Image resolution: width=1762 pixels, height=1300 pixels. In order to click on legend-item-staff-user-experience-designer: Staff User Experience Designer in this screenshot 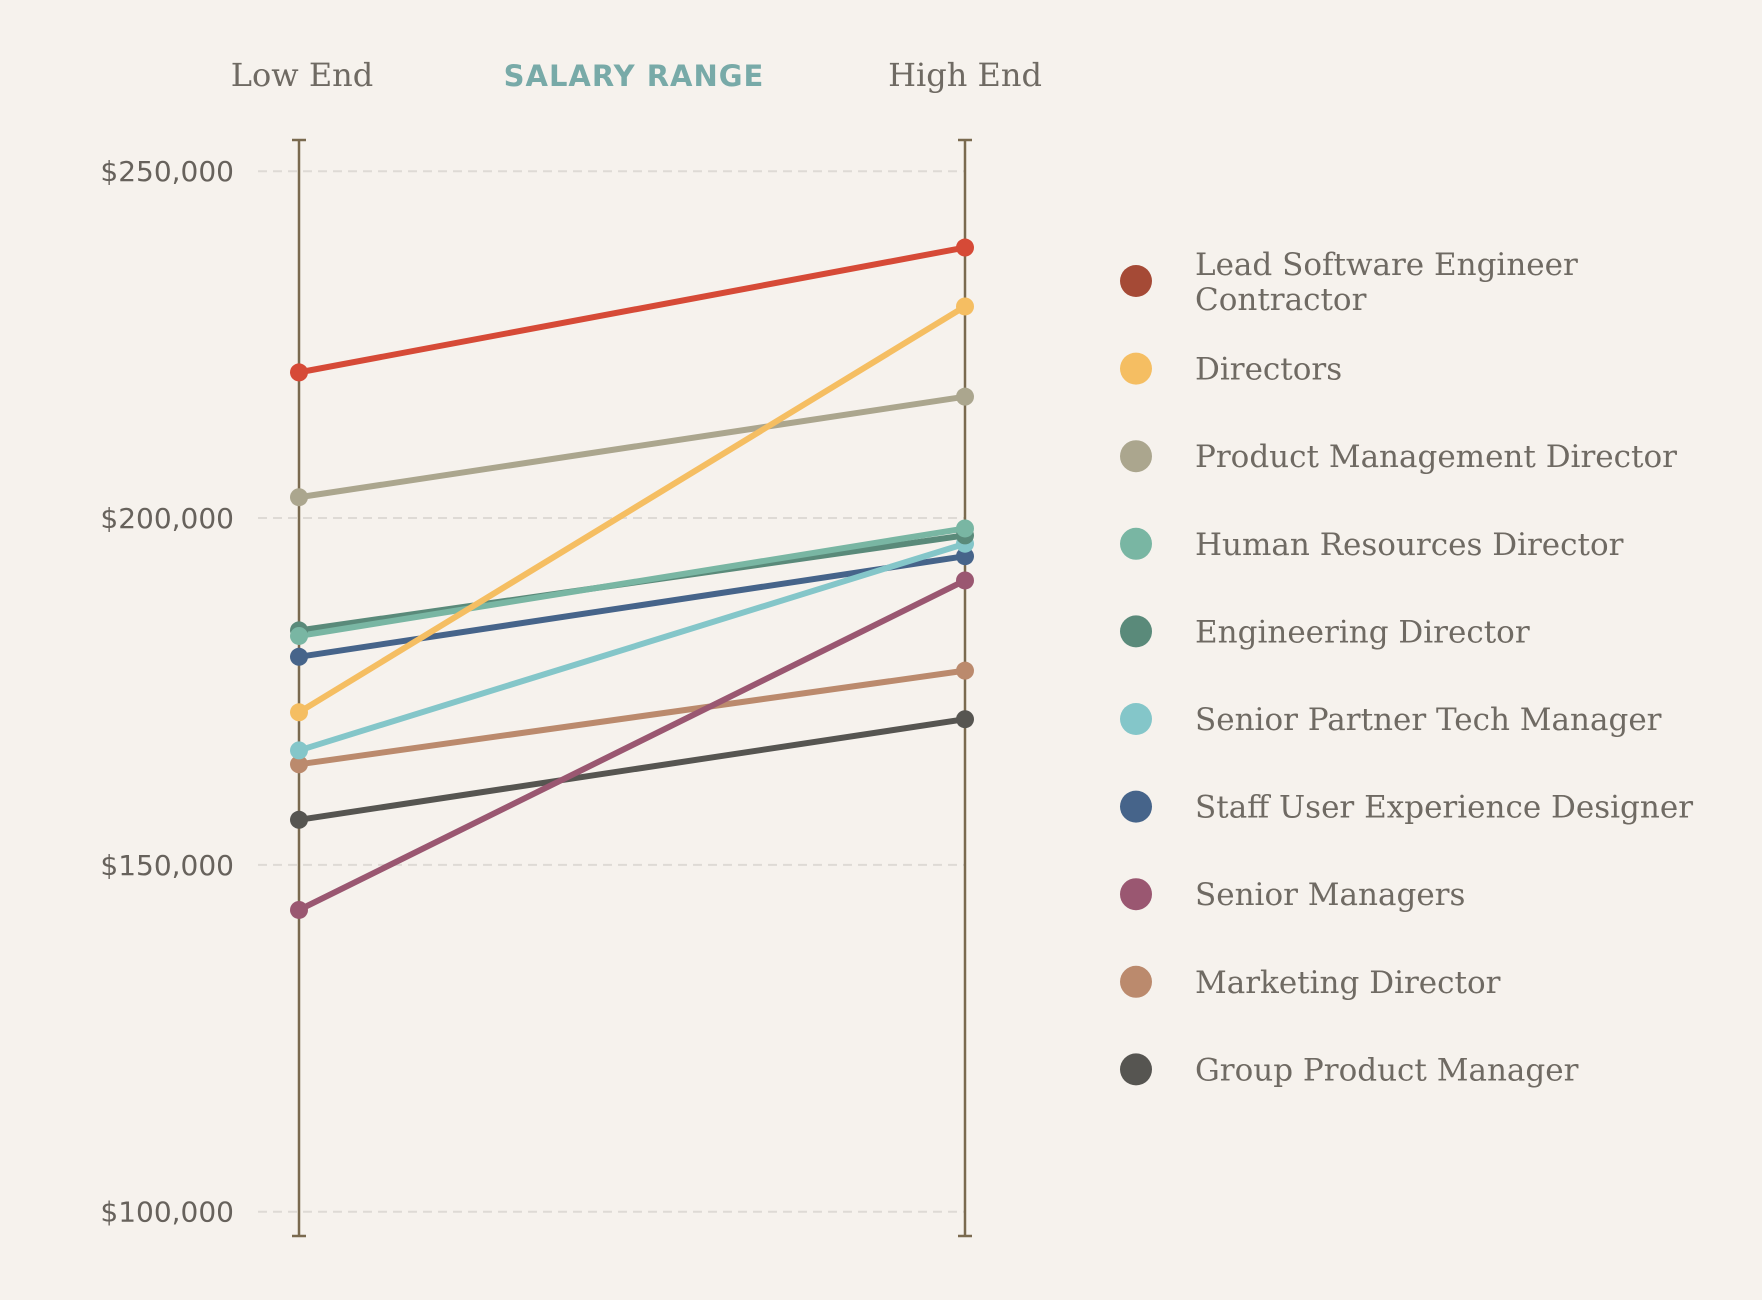, I will do `click(1406, 808)`.